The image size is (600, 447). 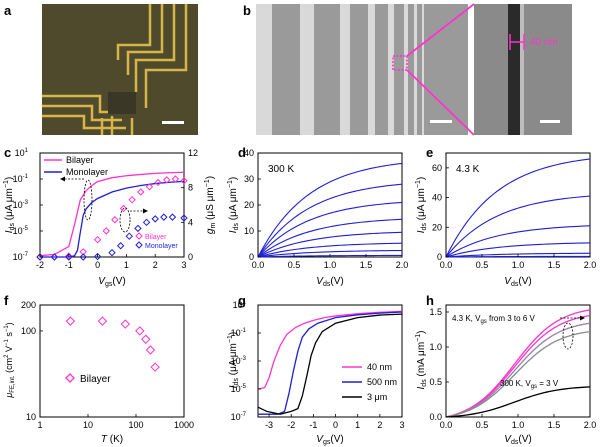 I want to click on legend-inset-monolayer: Monolayer, so click(x=161, y=246).